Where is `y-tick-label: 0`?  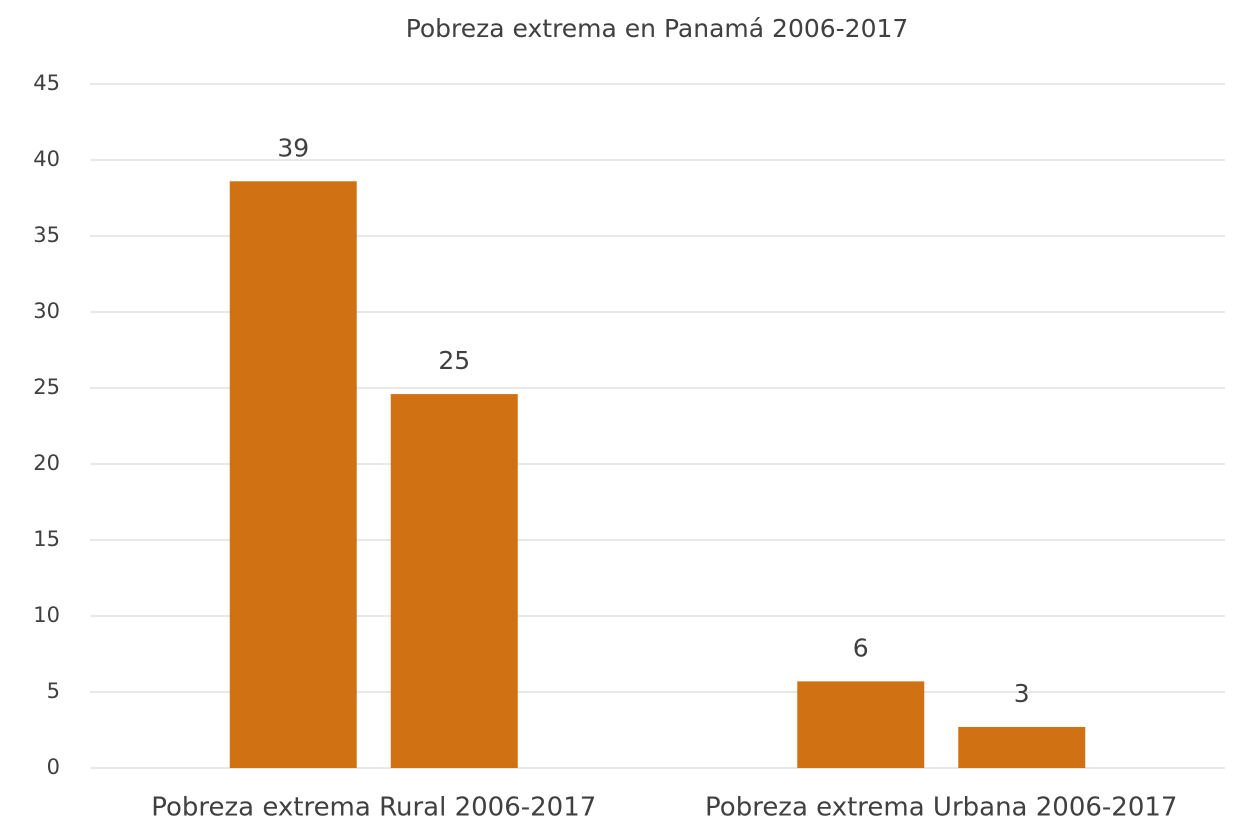
y-tick-label: 0 is located at coordinates (53, 767).